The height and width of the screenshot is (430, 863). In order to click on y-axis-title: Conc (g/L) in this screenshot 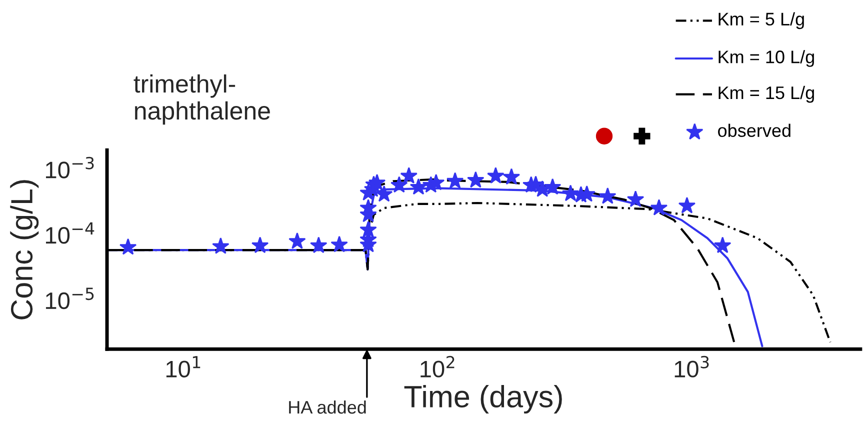, I will do `click(24, 250)`.